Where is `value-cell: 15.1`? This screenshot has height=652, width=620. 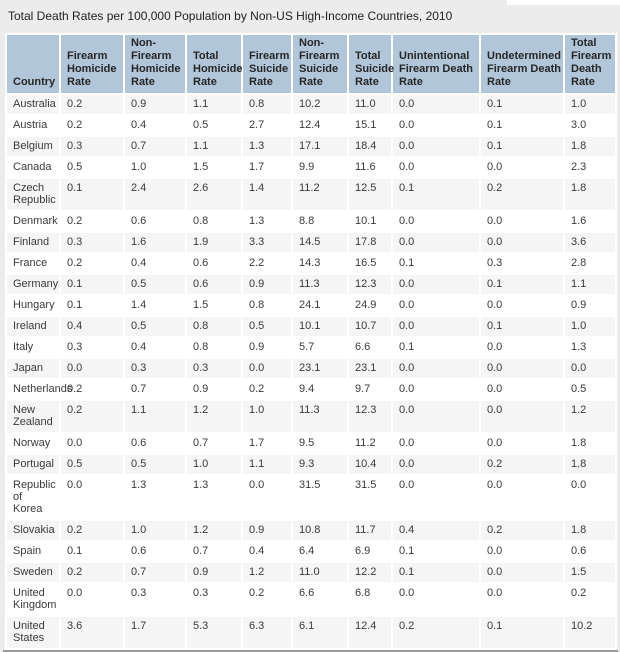 value-cell: 15.1 is located at coordinates (370, 125).